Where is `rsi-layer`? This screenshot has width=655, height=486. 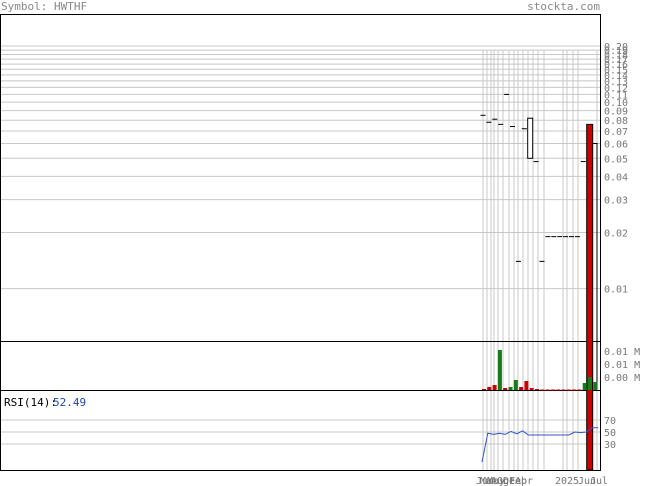
rsi-layer is located at coordinates (539, 445).